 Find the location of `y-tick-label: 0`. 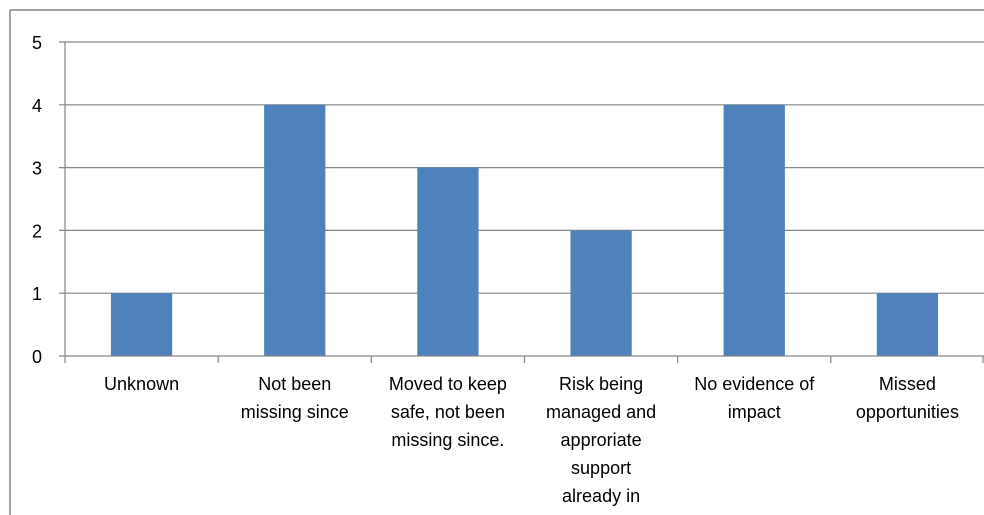

y-tick-label: 0 is located at coordinates (37, 357).